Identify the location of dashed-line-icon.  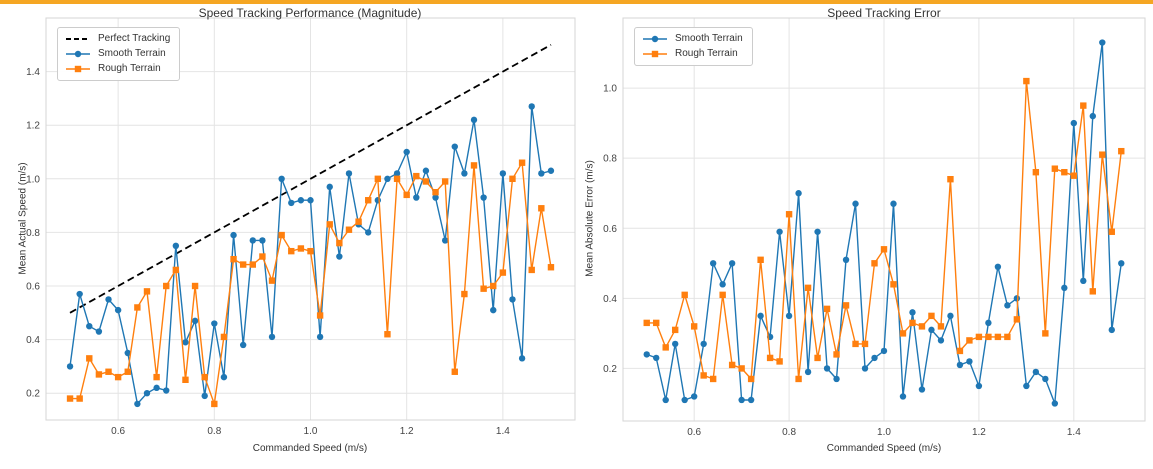
(78, 39).